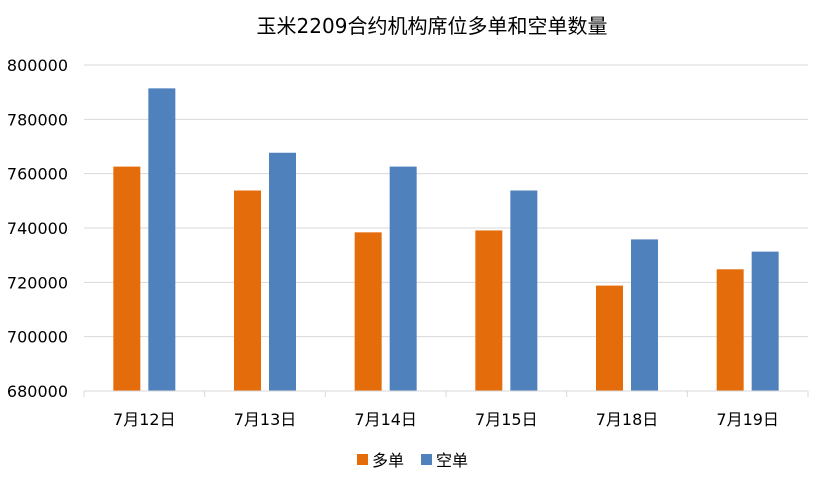 The image size is (823, 488). Describe the element at coordinates (385, 419) in the screenshot. I see `x-tick-label: 7月14日` at that location.